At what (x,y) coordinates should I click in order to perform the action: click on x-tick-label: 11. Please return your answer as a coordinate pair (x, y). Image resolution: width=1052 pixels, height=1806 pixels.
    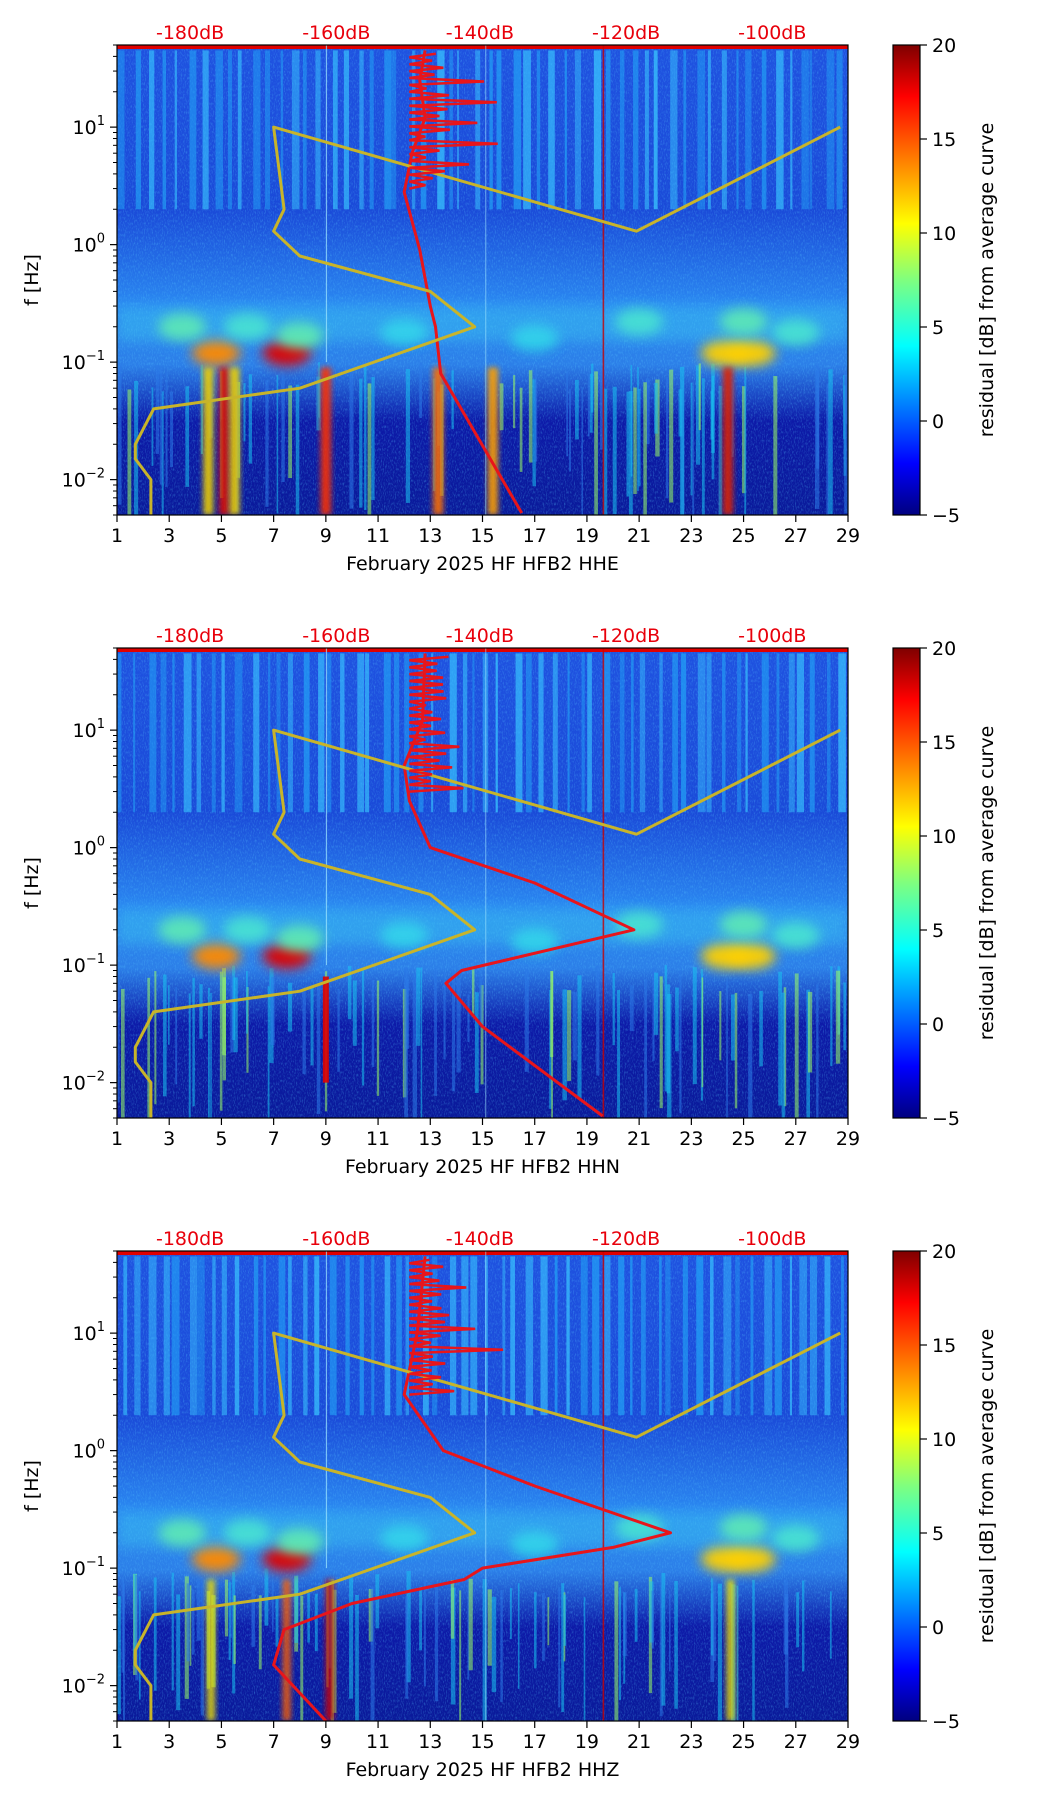
    Looking at the image, I should click on (378, 1139).